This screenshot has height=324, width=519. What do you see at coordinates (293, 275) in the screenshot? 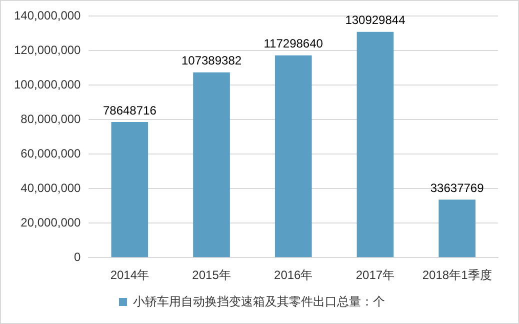
I see `x-tick-label: 2016年` at bounding box center [293, 275].